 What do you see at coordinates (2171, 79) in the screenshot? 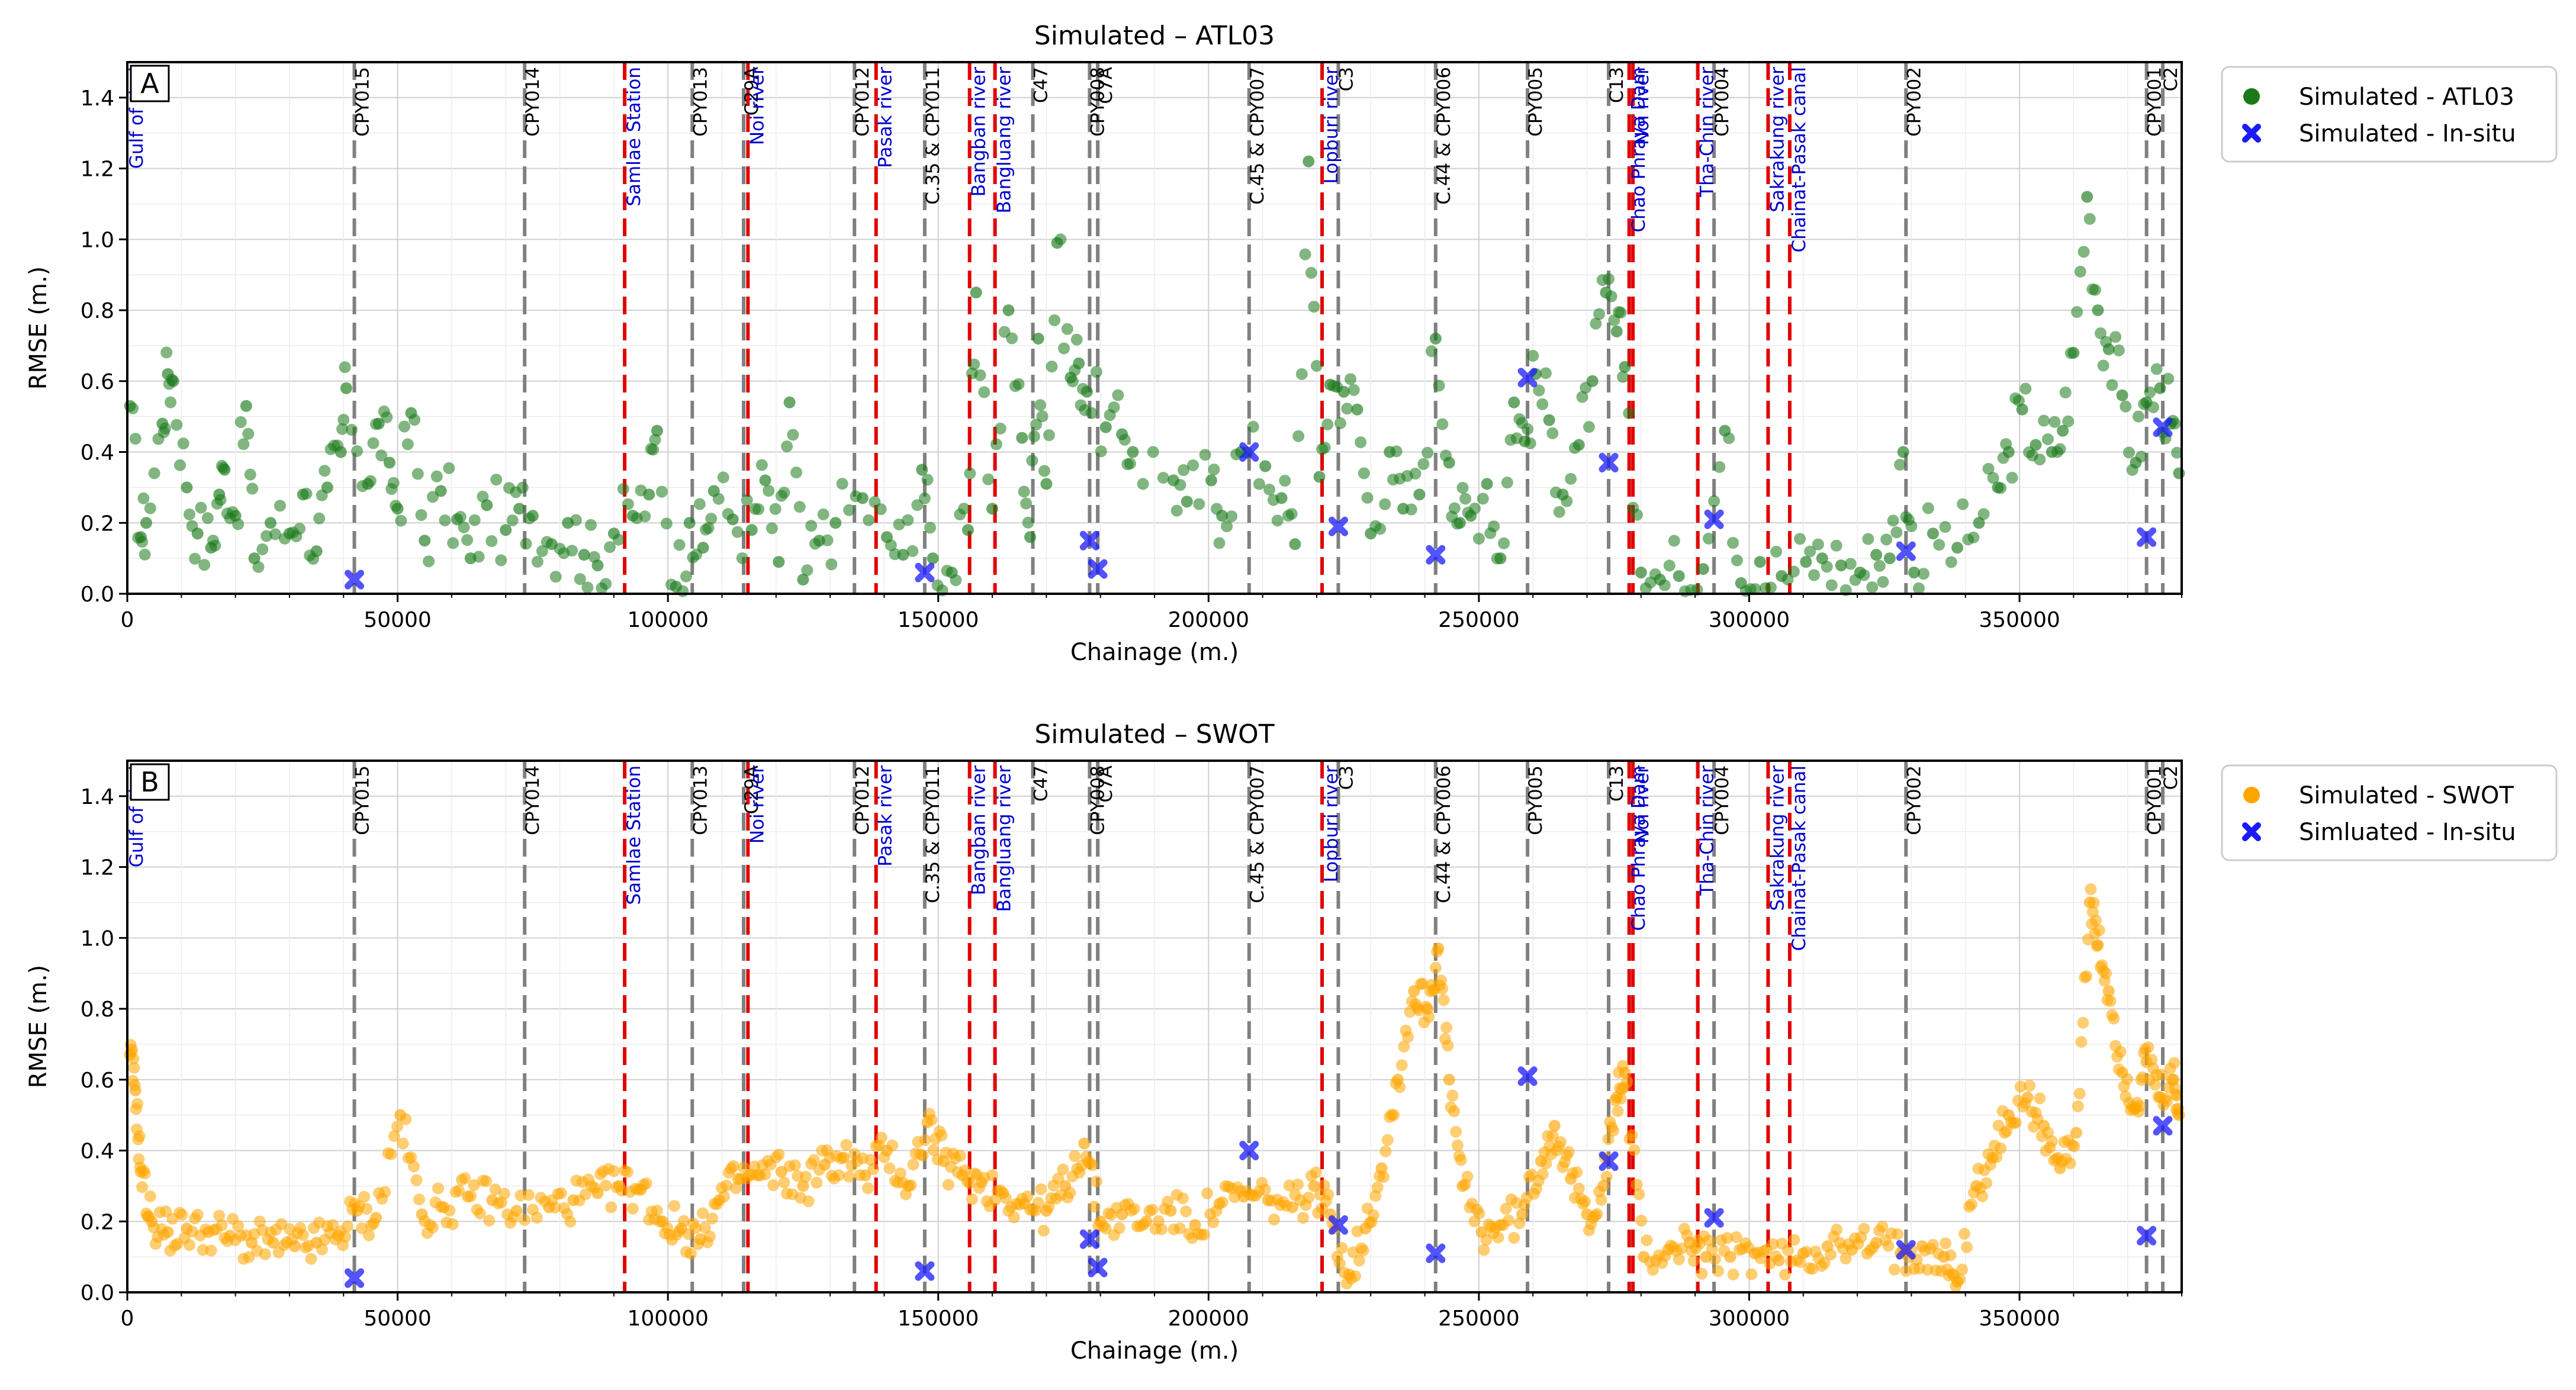
I see `station-label: C2` at bounding box center [2171, 79].